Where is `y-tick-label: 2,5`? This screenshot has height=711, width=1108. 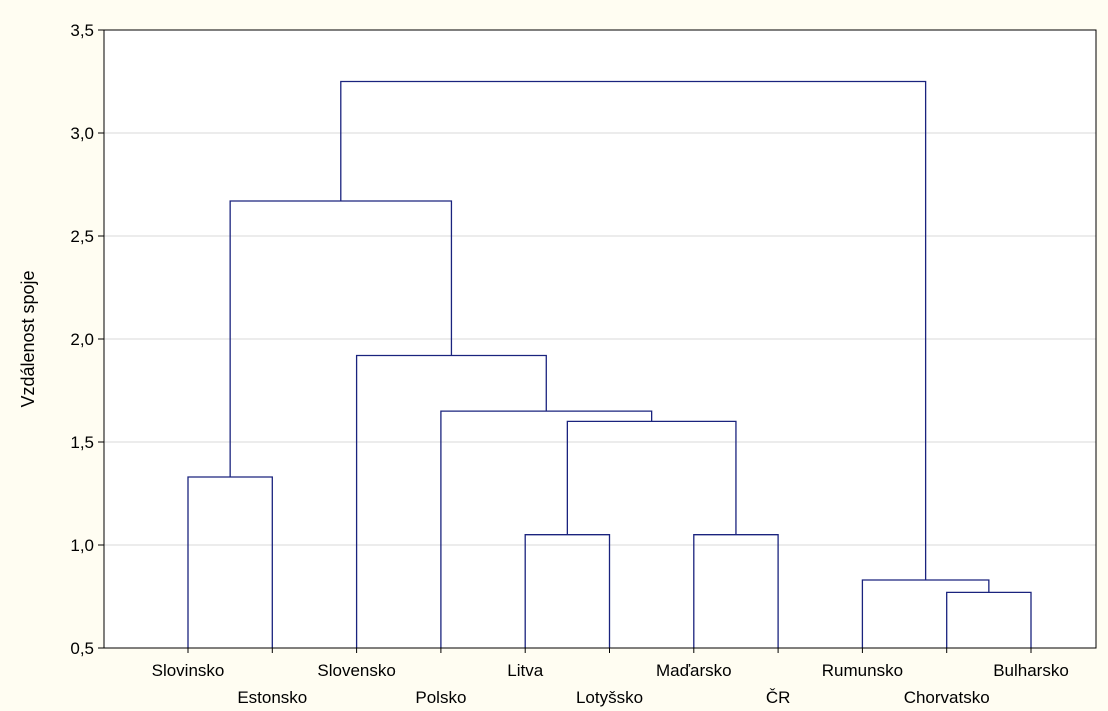
y-tick-label: 2,5 is located at coordinates (82, 236).